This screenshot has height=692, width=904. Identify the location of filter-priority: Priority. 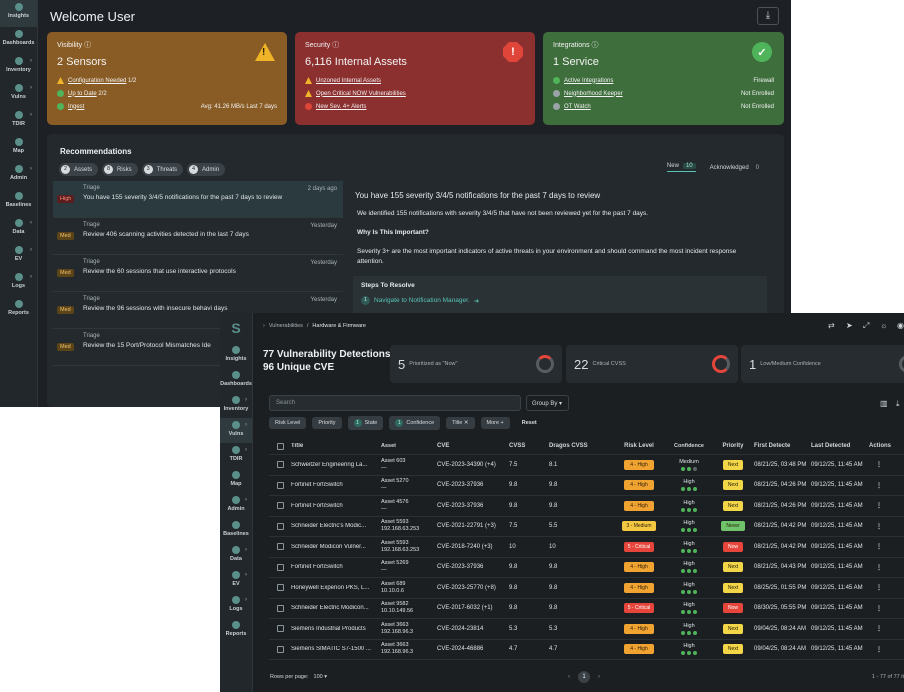
(327, 423).